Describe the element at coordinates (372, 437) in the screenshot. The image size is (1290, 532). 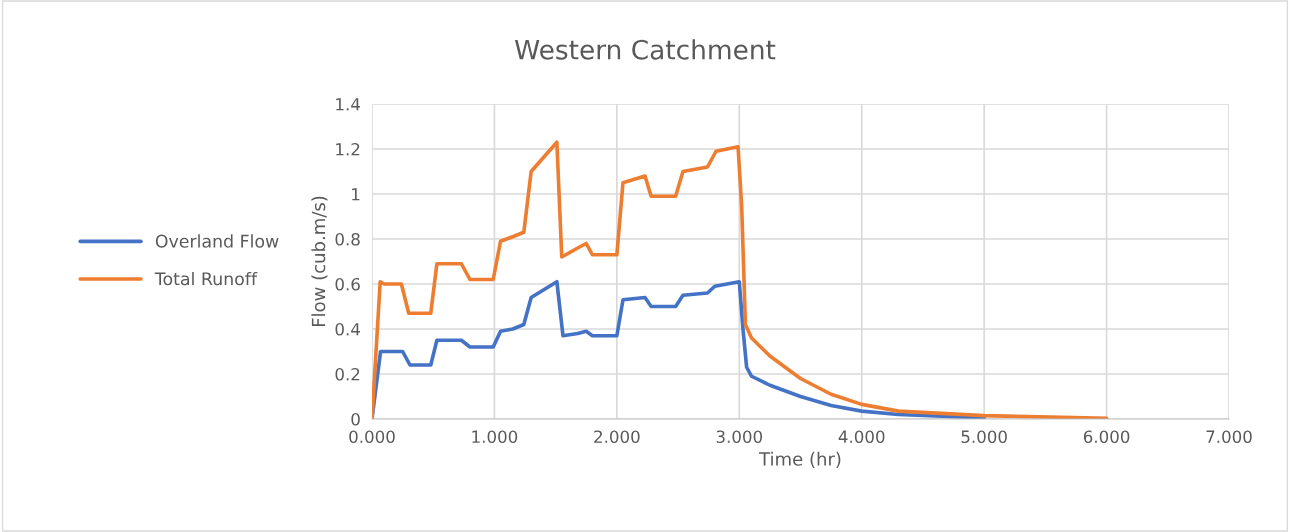
I see `x-tick-label: 0.000` at that location.